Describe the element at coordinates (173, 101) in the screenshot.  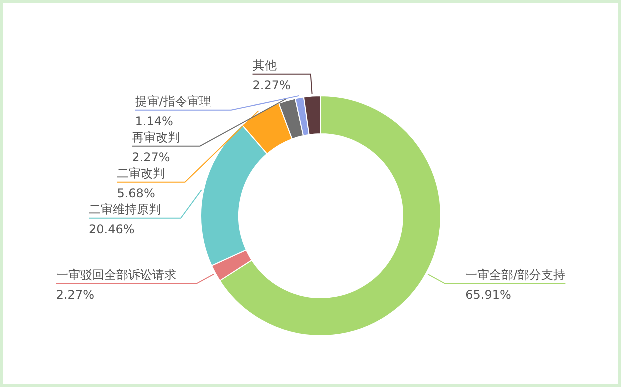
I see `slice-label: 提审/指令审理` at that location.